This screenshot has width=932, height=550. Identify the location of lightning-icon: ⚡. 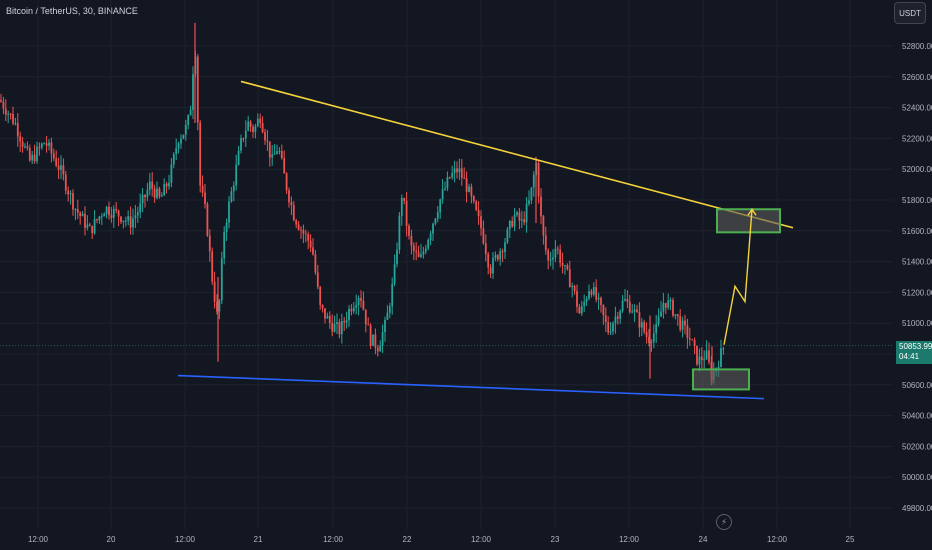
(724, 522).